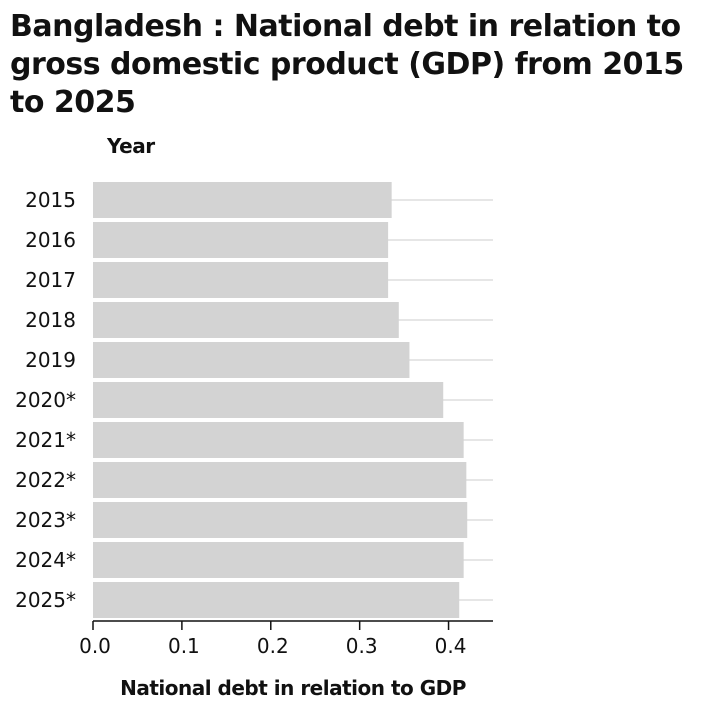 The image size is (708, 708). I want to click on bar-2017, so click(241, 280).